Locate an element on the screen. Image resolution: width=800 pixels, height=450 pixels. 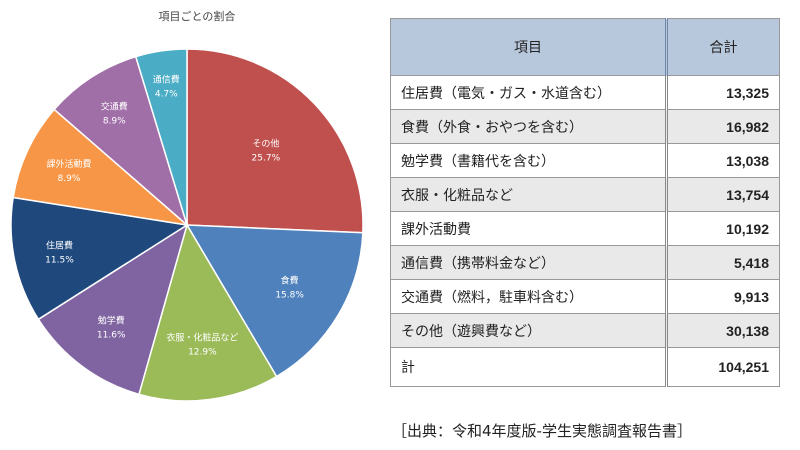
row-item: 勉学費（書籍代を含む） is located at coordinates (529, 160).